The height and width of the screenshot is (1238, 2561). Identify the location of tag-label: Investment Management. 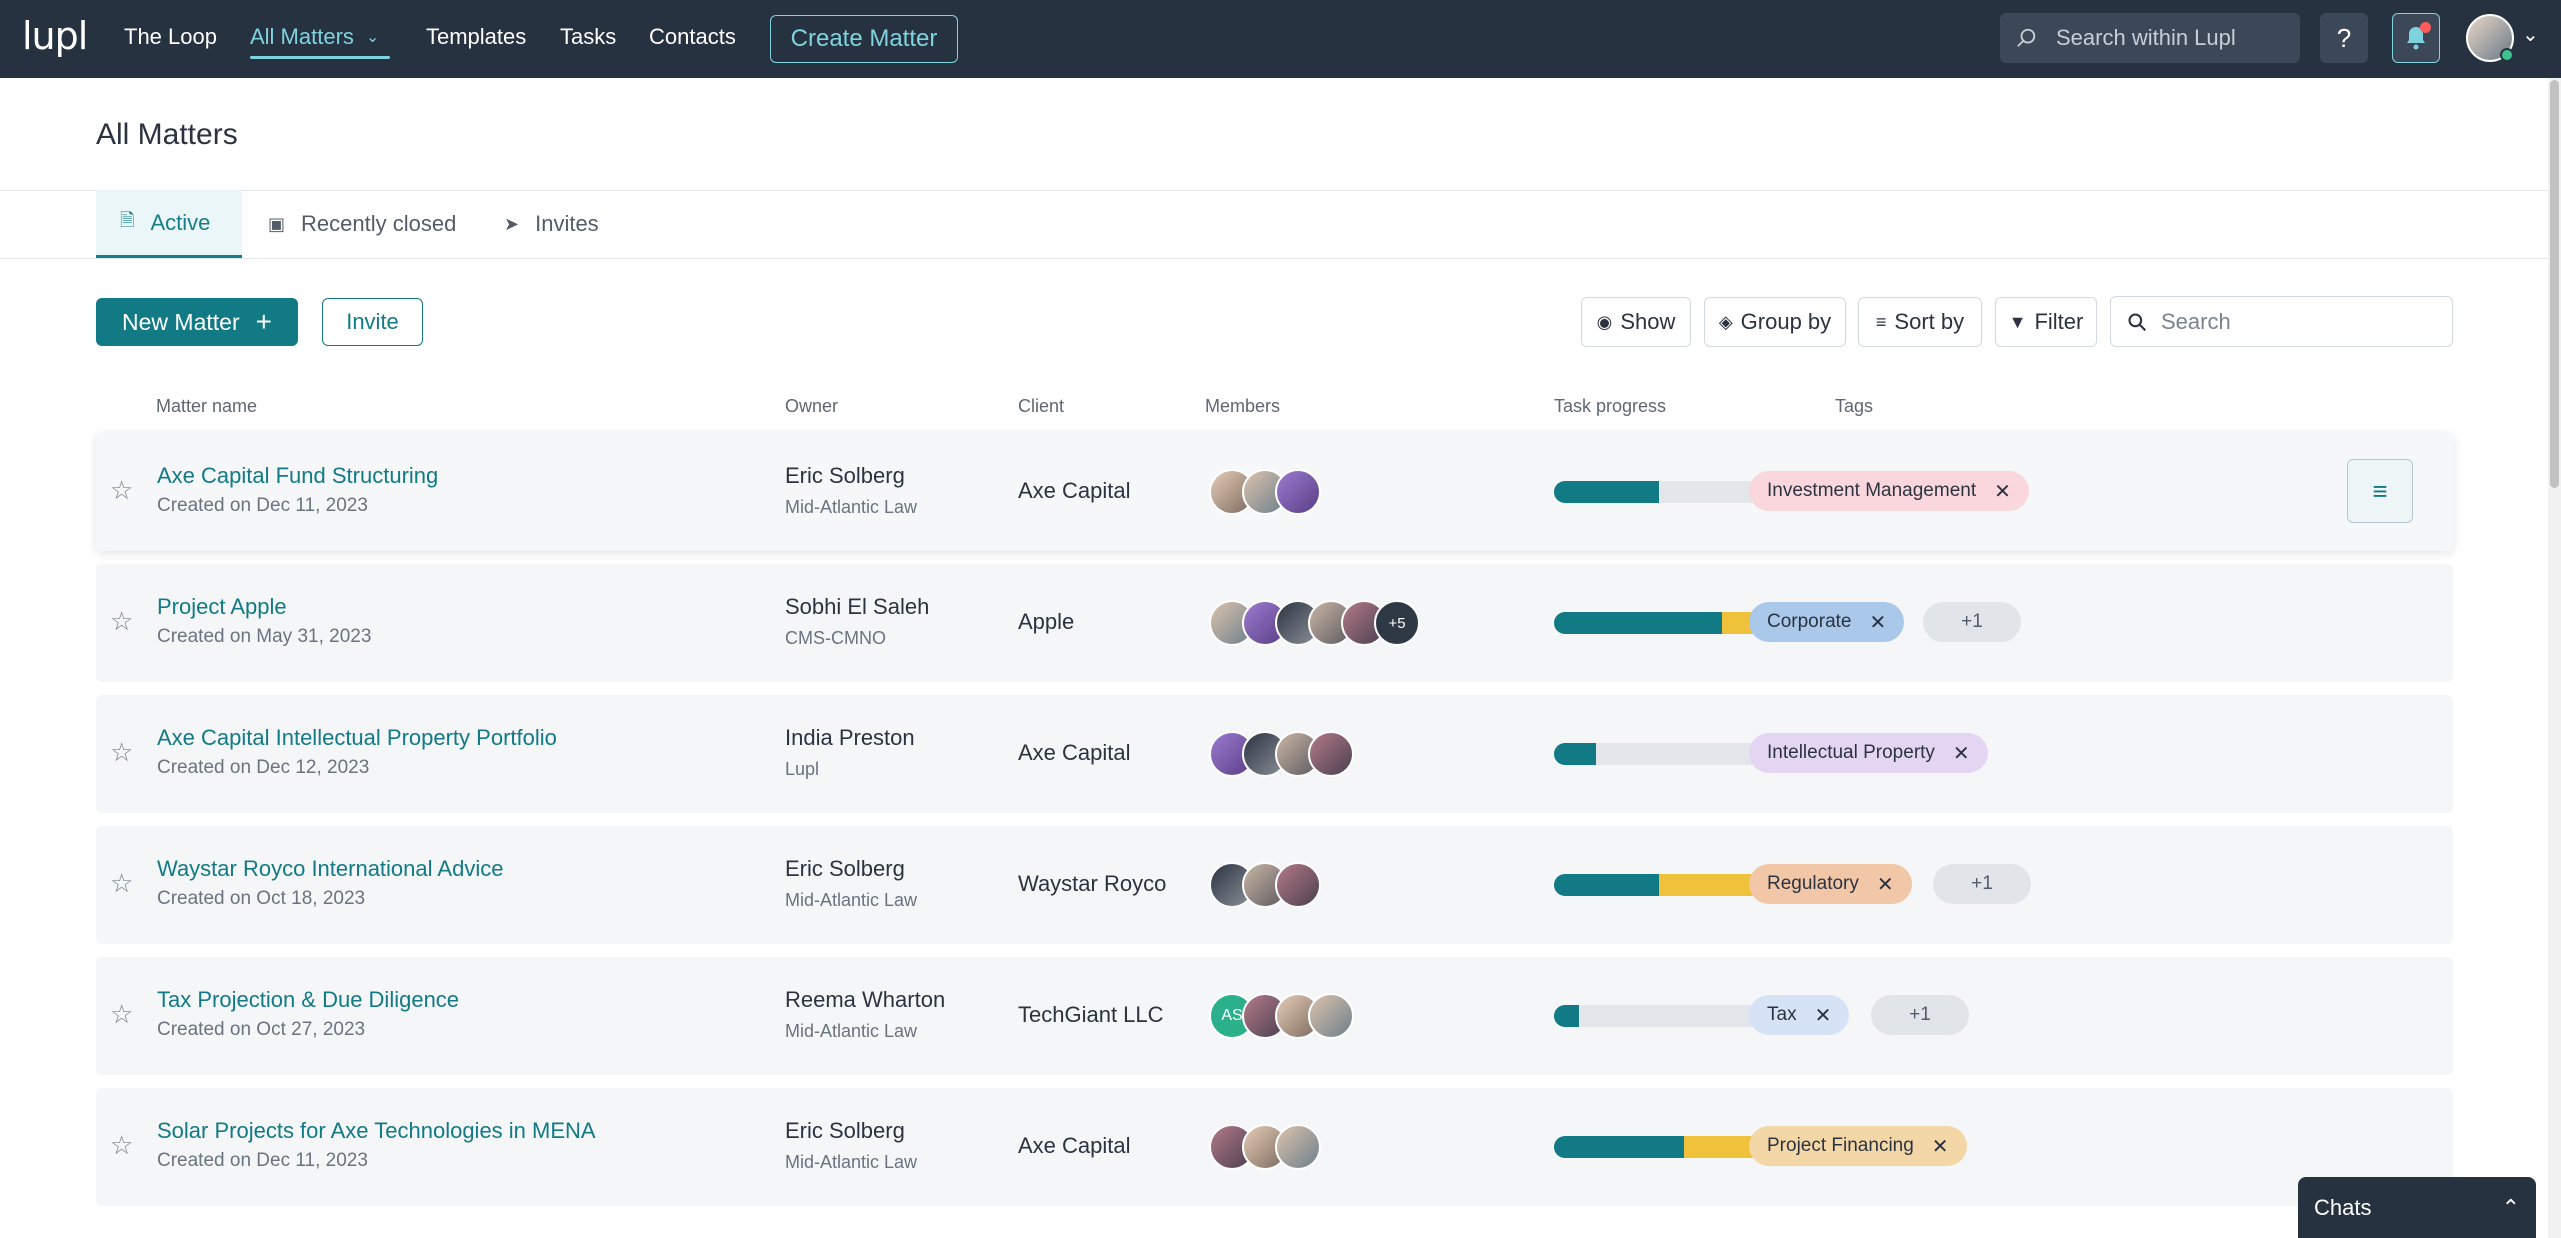
(1872, 490).